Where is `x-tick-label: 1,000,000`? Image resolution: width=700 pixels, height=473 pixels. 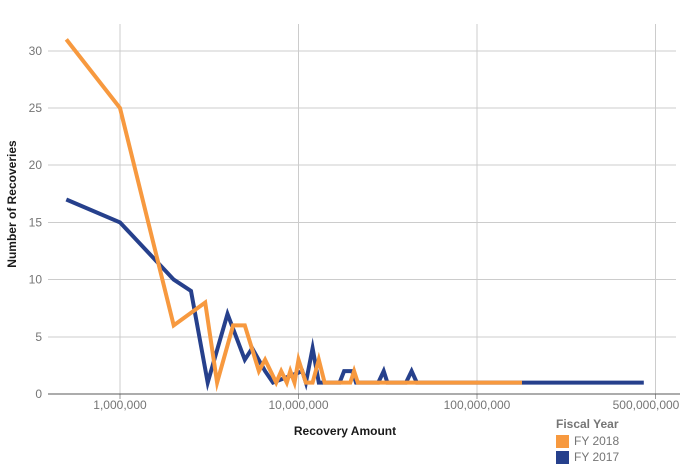 x-tick-label: 1,000,000 is located at coordinates (120, 405).